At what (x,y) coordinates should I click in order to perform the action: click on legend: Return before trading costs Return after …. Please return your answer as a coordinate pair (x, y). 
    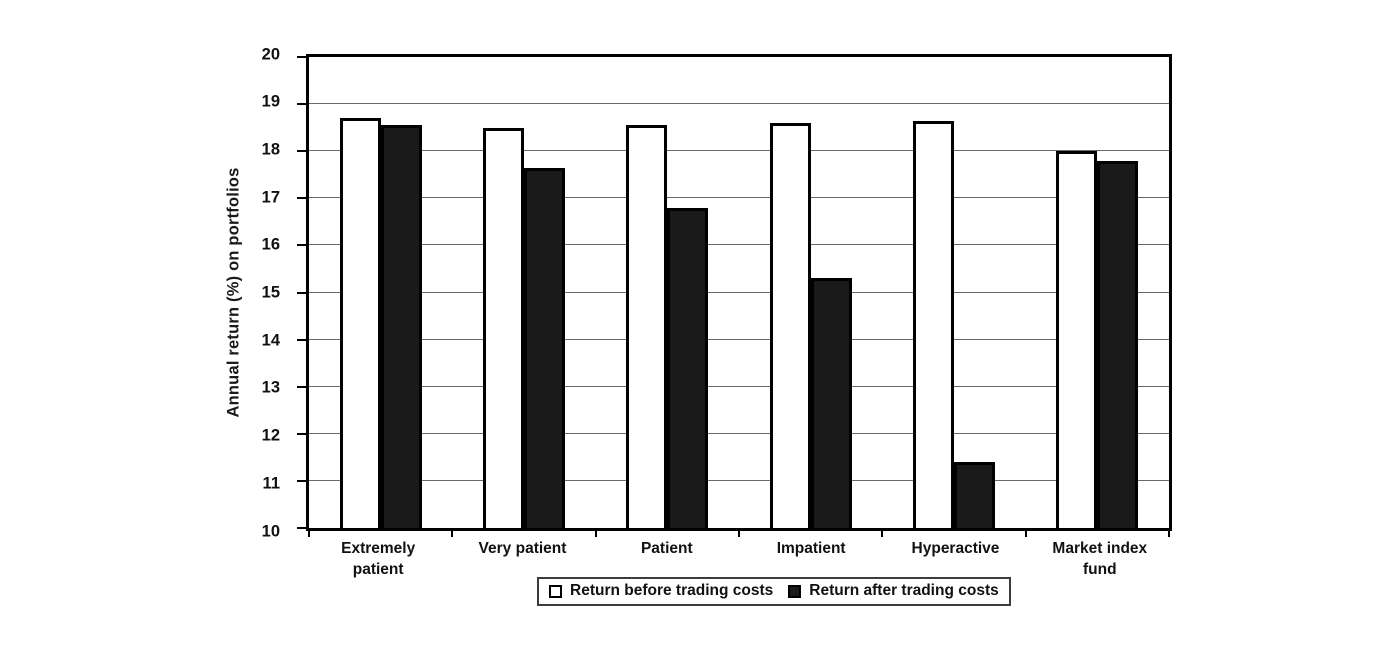
    Looking at the image, I should click on (774, 591).